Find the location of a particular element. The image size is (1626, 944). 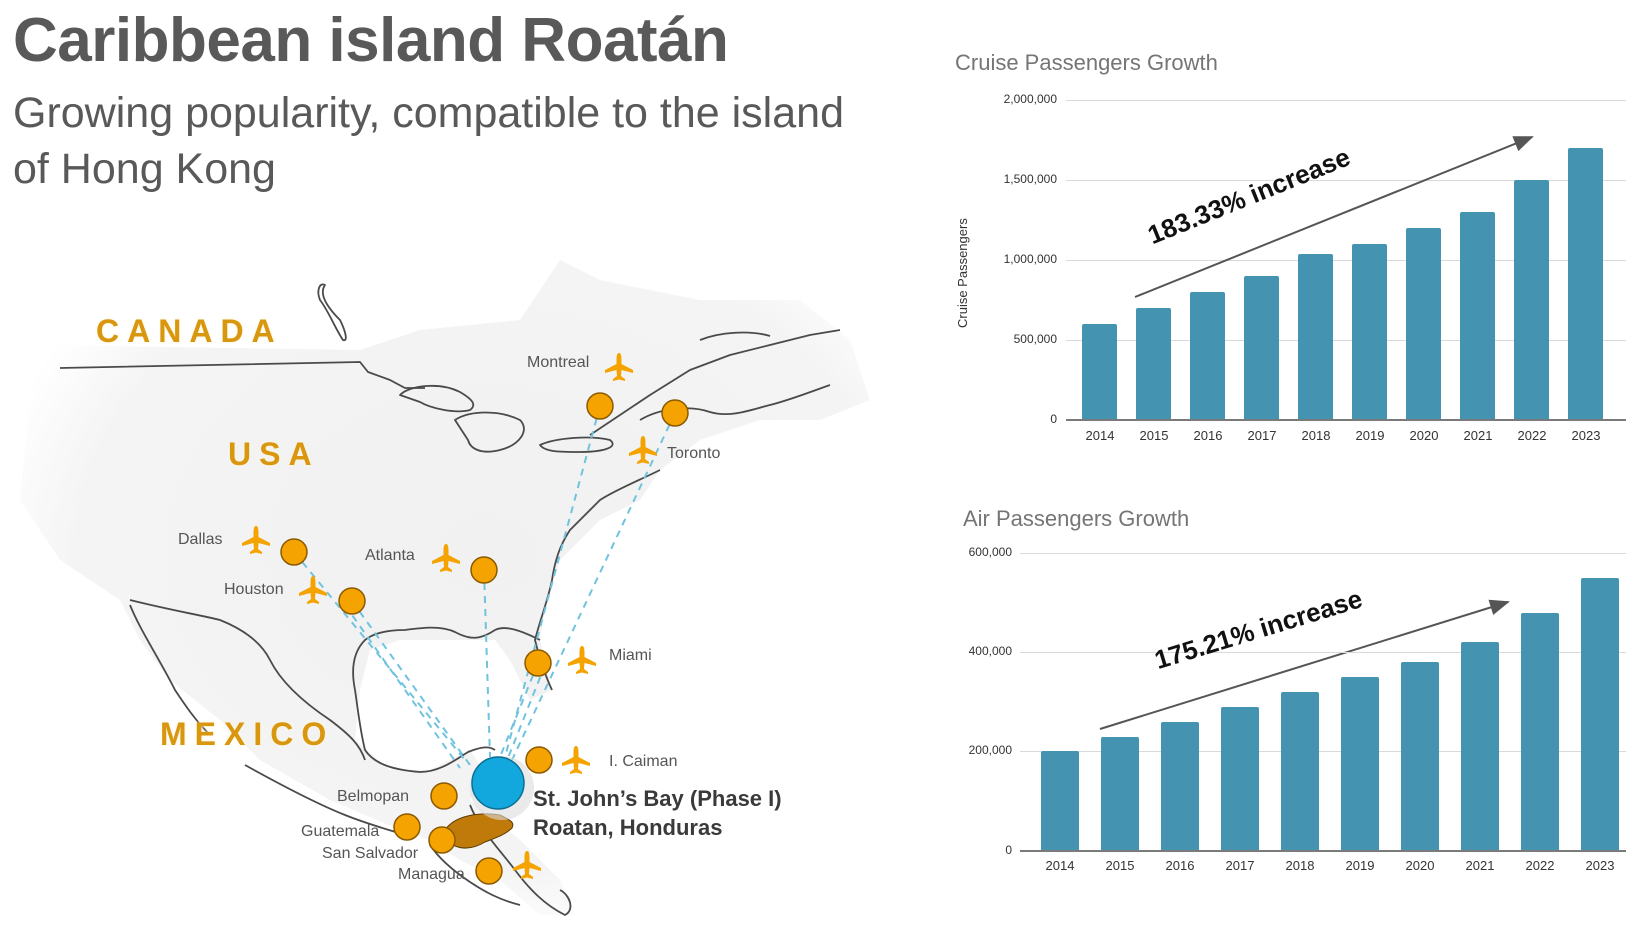

marker-atlanta is located at coordinates (484, 570).